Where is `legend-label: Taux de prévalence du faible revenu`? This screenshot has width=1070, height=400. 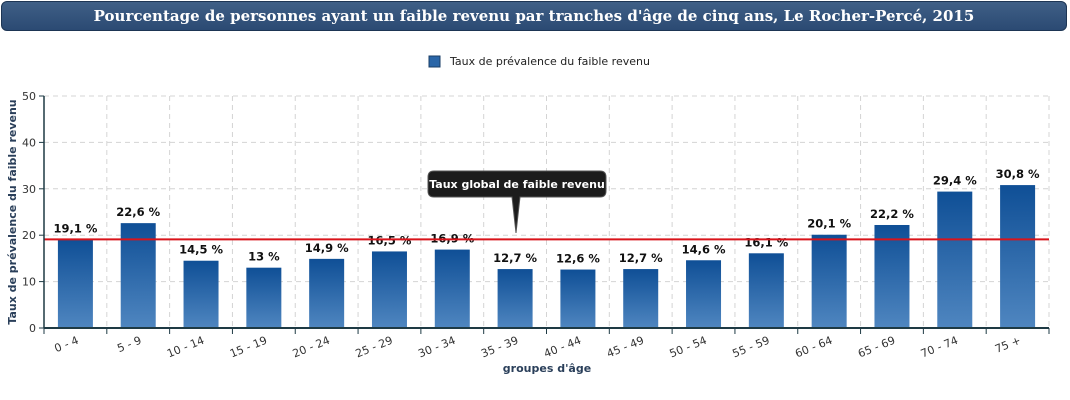
legend-label: Taux de prévalence du faible revenu is located at coordinates (549, 61).